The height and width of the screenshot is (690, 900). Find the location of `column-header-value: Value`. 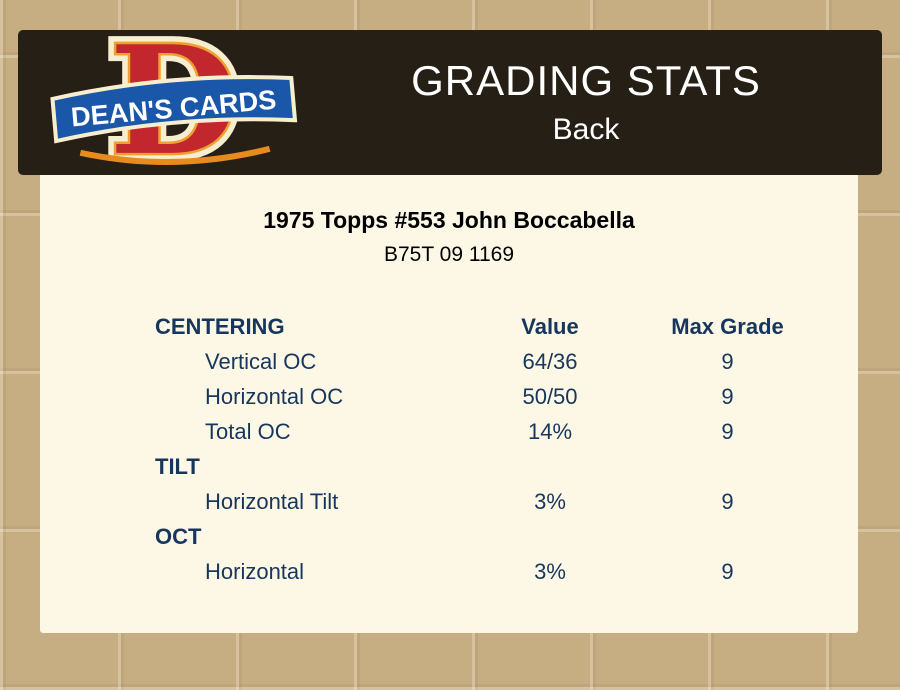

column-header-value: Value is located at coordinates (550, 326).